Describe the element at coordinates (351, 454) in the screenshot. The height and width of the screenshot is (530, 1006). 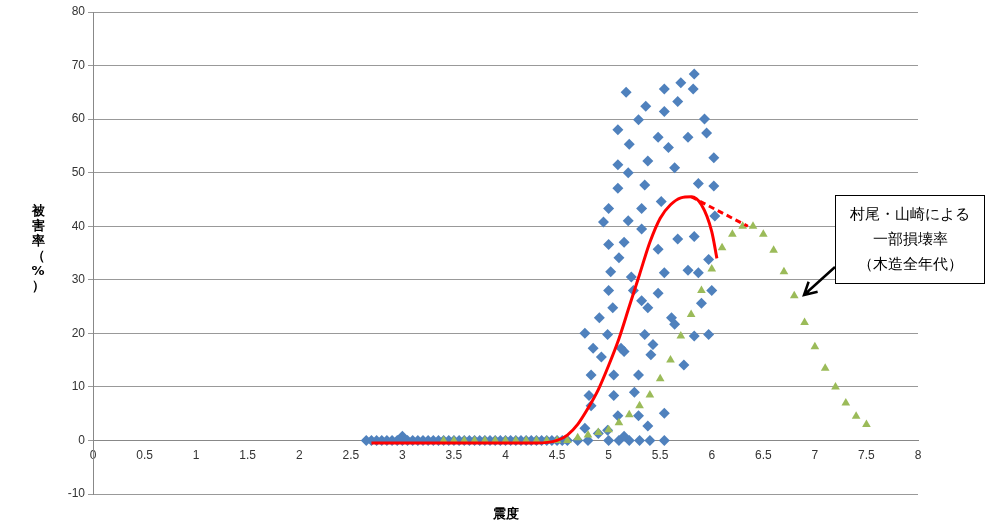
I see `x-tick-label: 2.5` at that location.